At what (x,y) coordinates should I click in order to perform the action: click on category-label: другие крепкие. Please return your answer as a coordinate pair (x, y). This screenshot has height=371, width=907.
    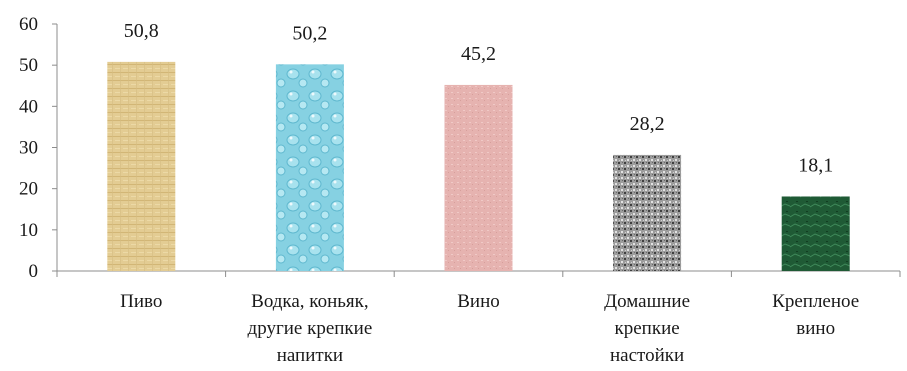
    Looking at the image, I should click on (310, 328).